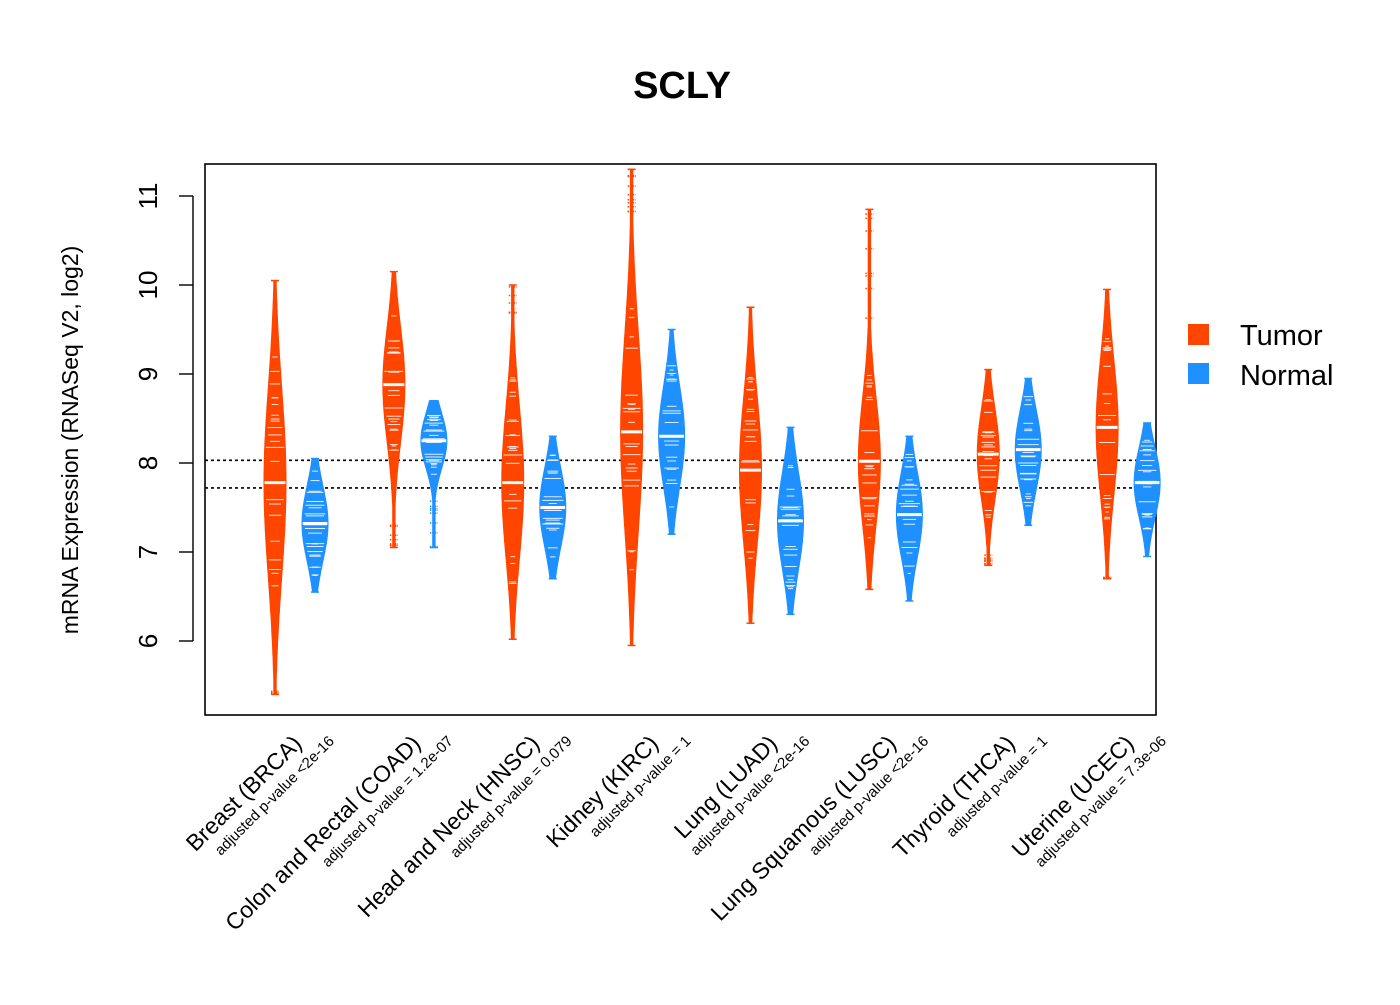 Image resolution: width=1400 pixels, height=1005 pixels. What do you see at coordinates (70, 440) in the screenshot?
I see `y-axis-label: mRNA Expression (RNASeq V2, log2)` at bounding box center [70, 440].